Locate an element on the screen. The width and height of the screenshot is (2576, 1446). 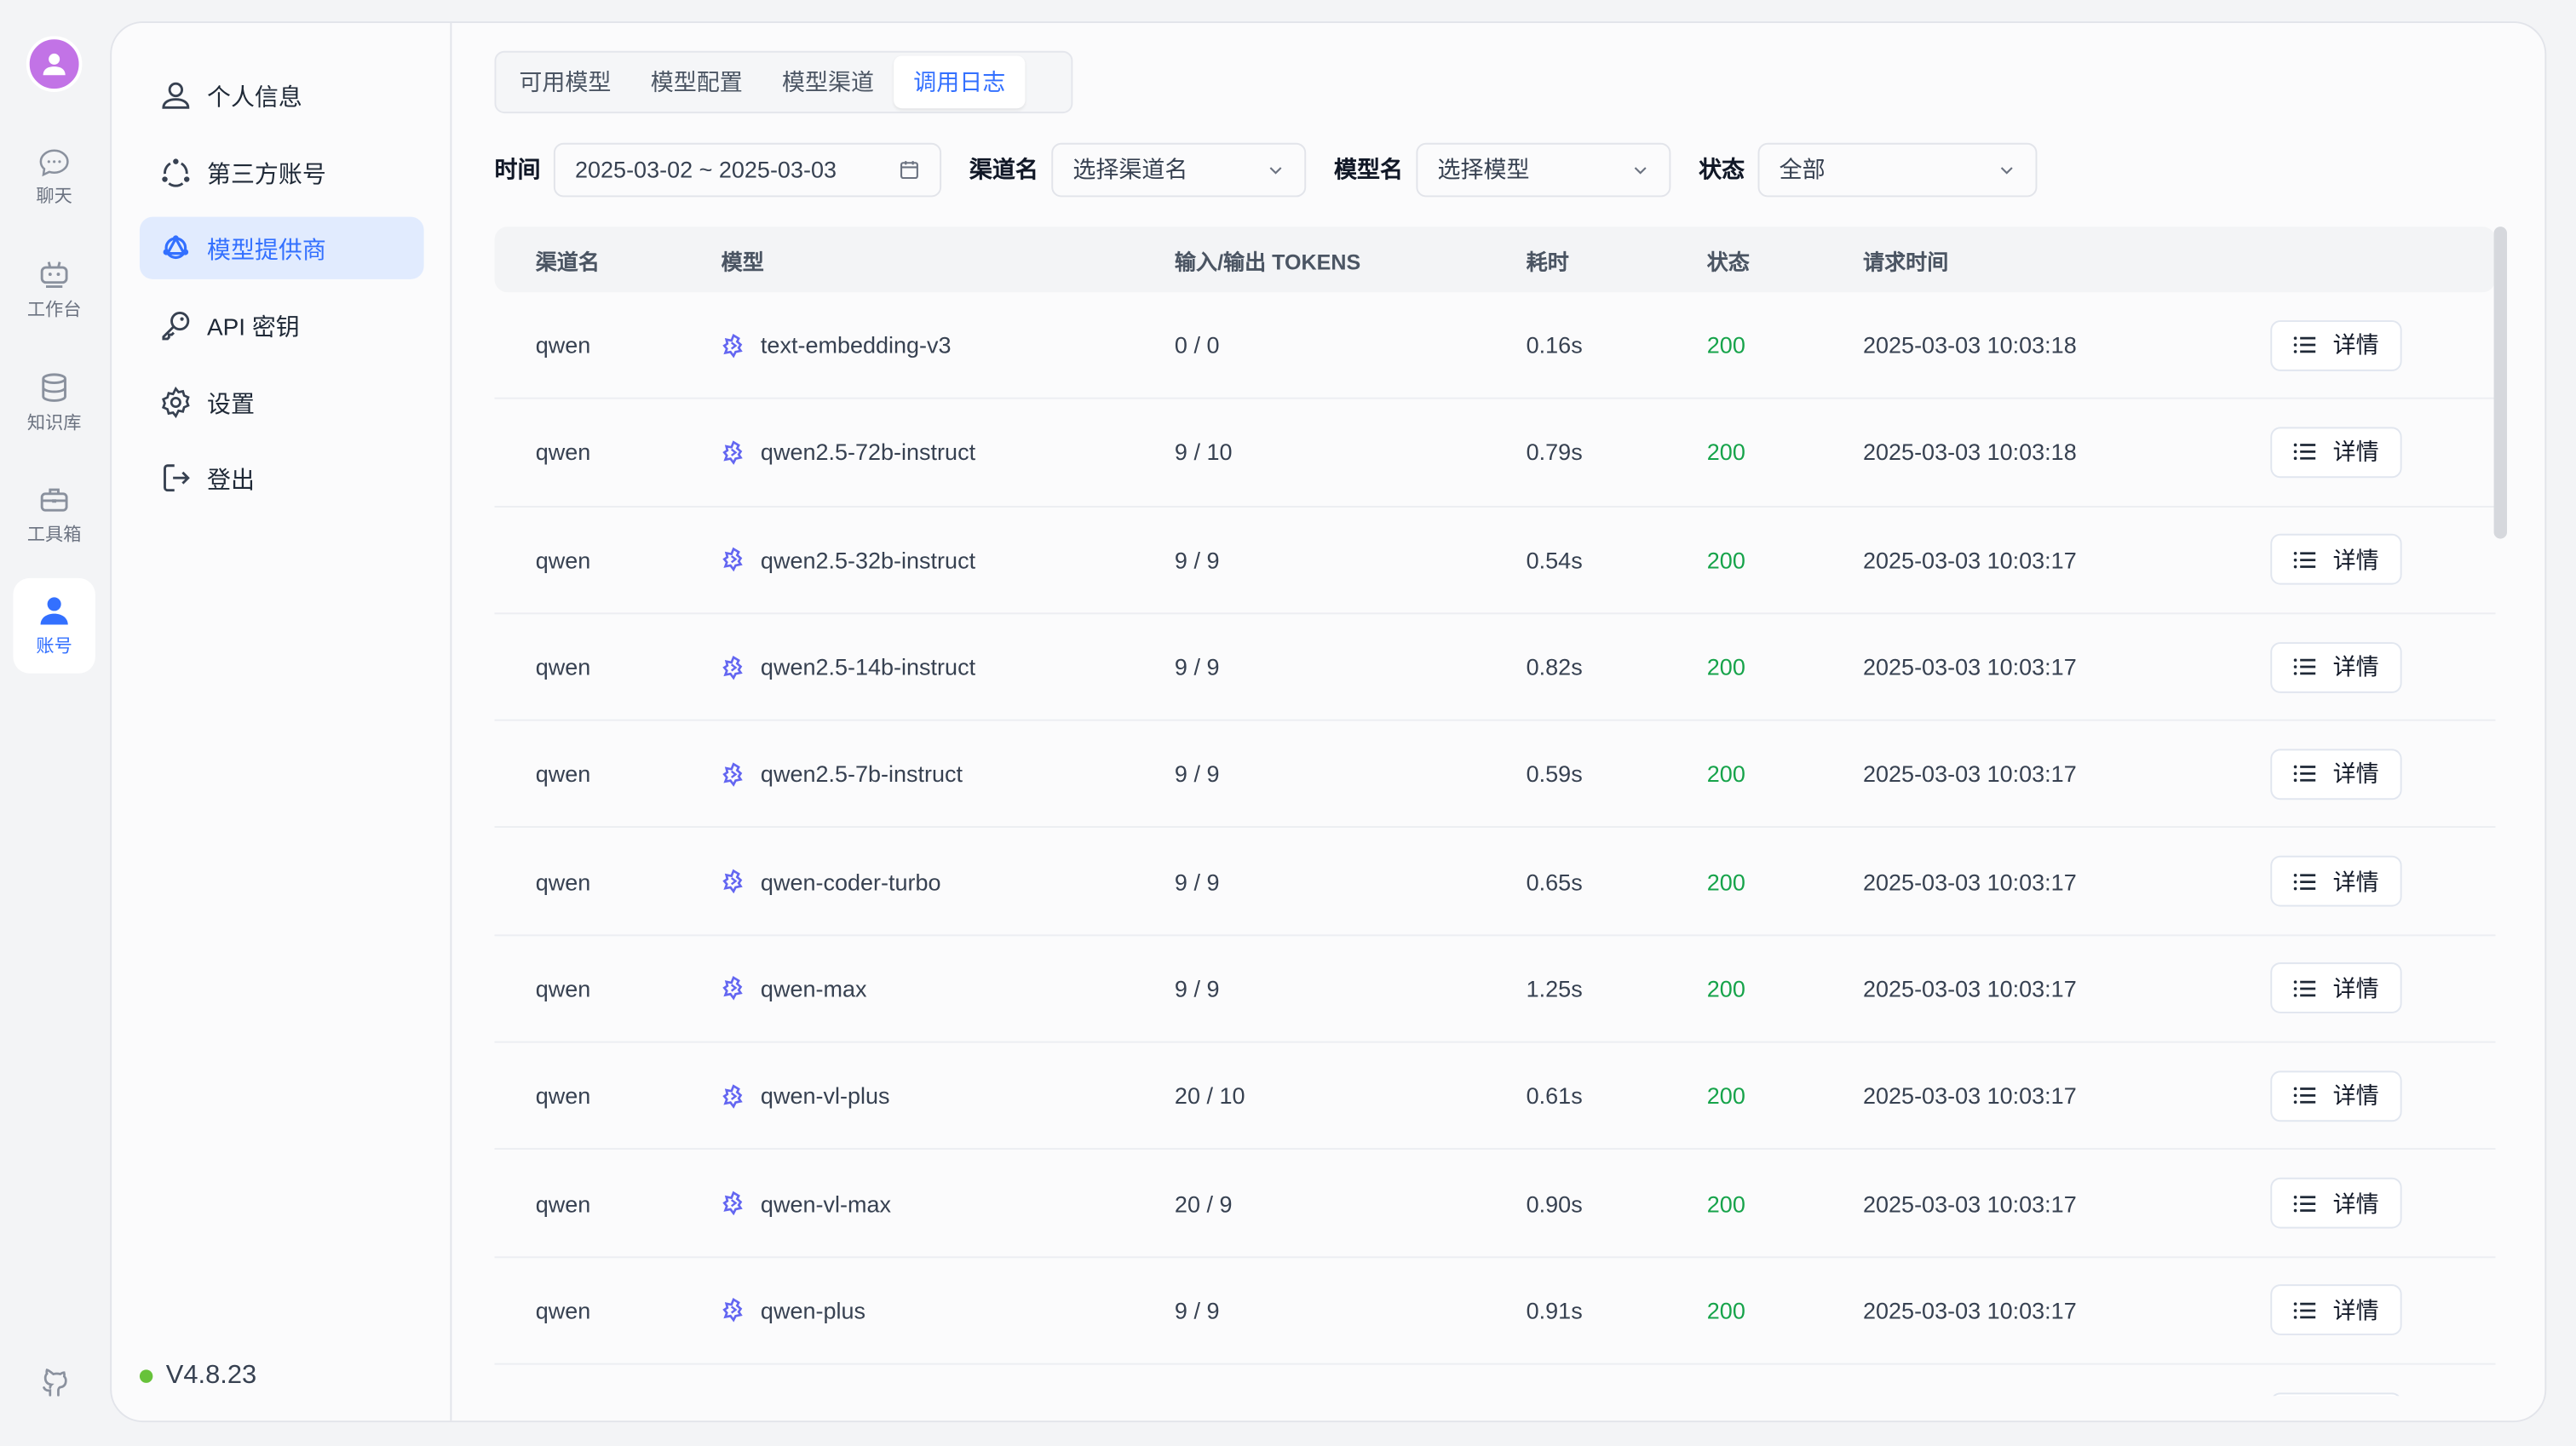
cell-model: text-embedding-v3 is located at coordinates (837, 345).